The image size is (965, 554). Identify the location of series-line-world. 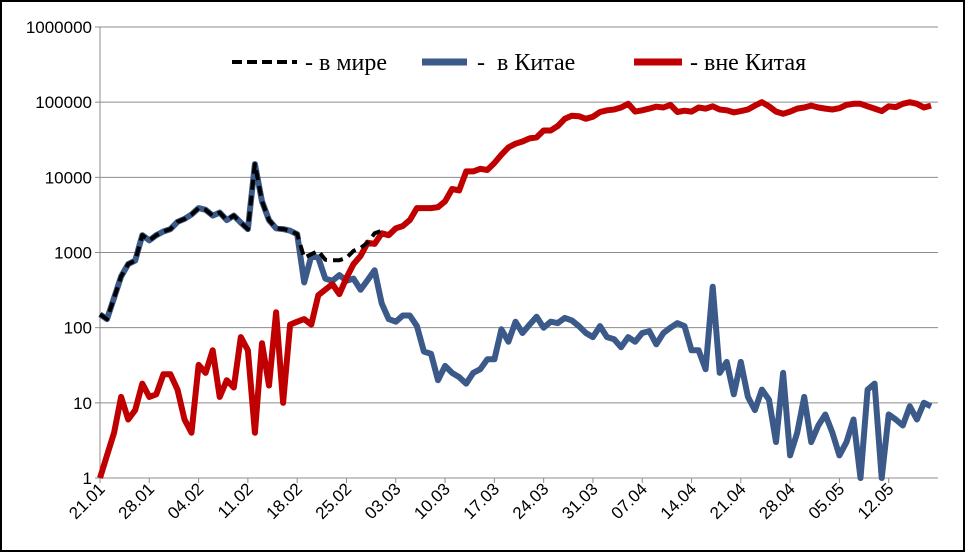
(240, 242).